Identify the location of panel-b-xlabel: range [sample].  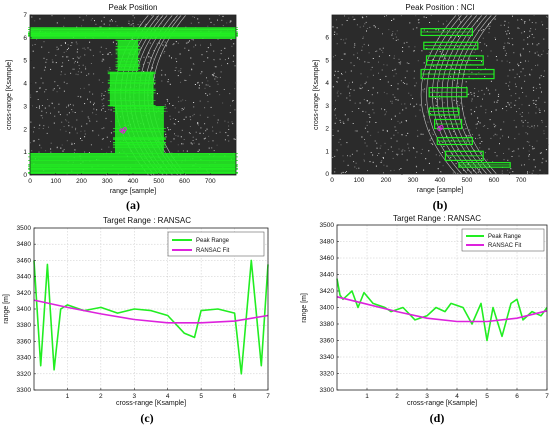
(440, 190).